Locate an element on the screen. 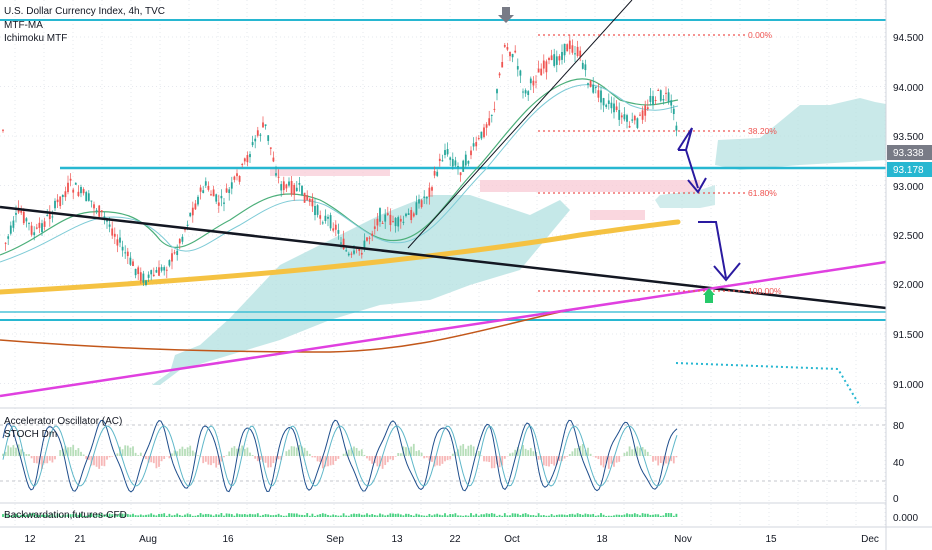 This screenshot has width=932, height=550. fib-retracement: 0.00% 38.20% 61.80% 100.00% is located at coordinates (660, 163).